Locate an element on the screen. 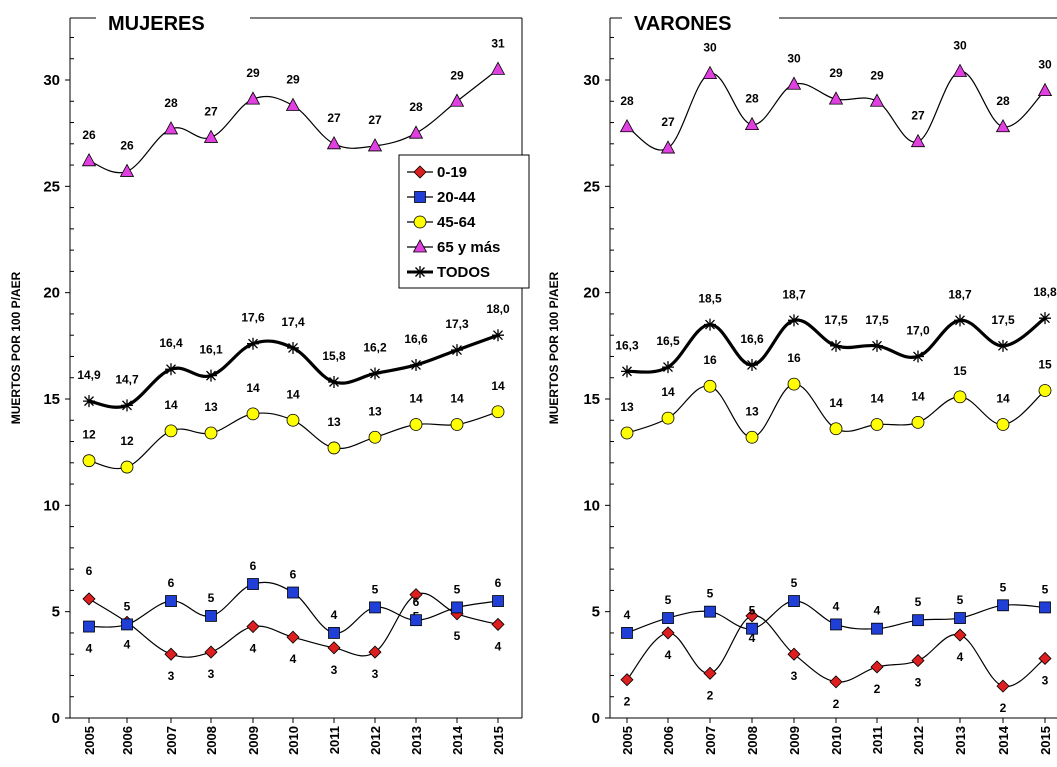  x-tick-label: 2014 is located at coordinates (457, 740).